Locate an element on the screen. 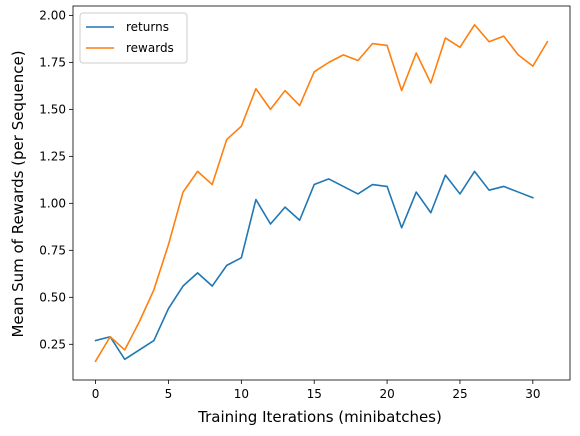 This screenshot has height=436, width=580. legend: returns rewards is located at coordinates (133, 38).